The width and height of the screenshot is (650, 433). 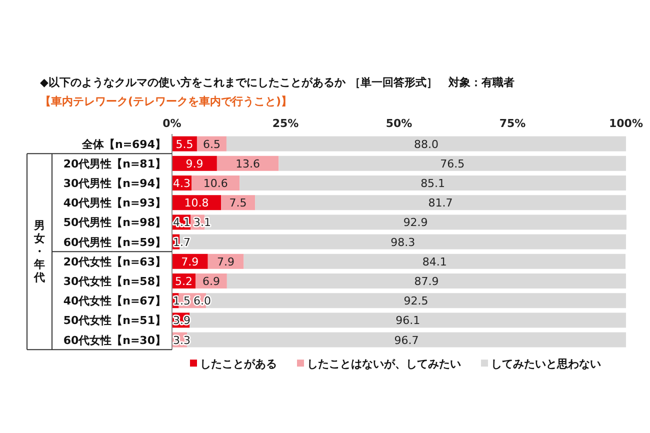 What do you see at coordinates (211, 281) in the screenshot?
I see `data-label: 6.9` at bounding box center [211, 281].